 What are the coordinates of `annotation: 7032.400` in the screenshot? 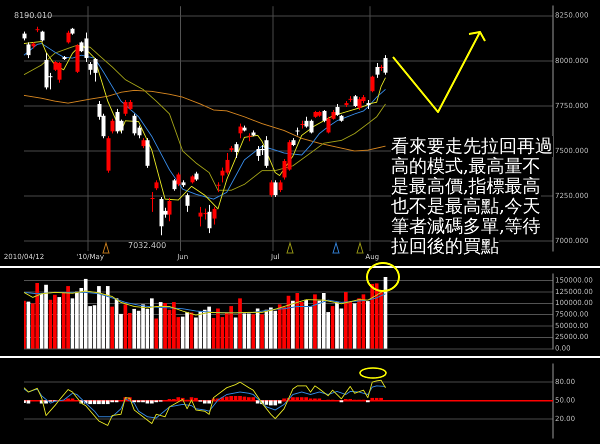 It's located at (147, 245).